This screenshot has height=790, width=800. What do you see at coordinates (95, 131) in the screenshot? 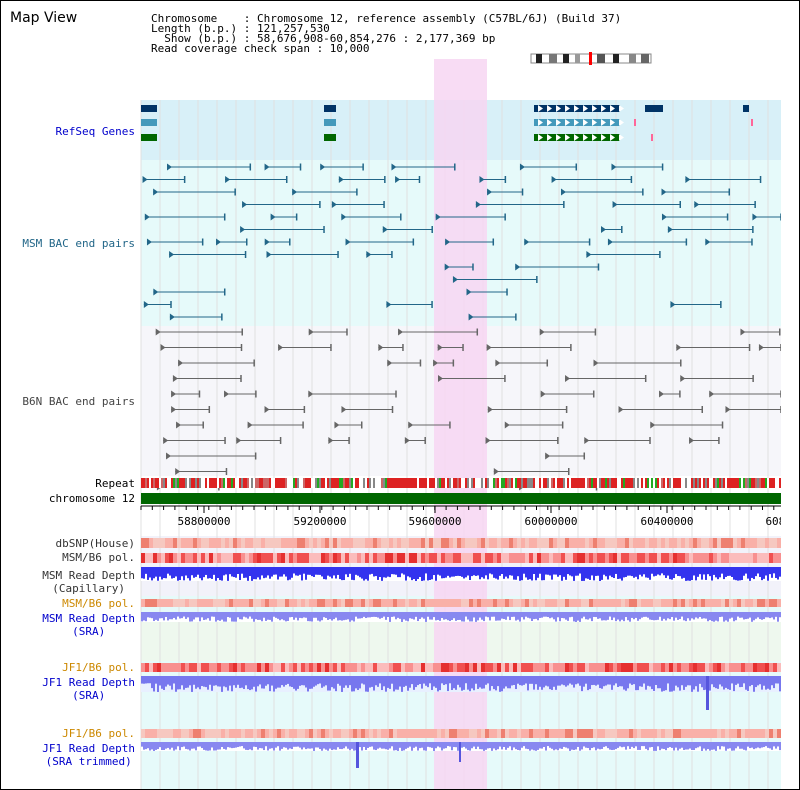
I see `track-label-refseq: RefSeq Genes` at bounding box center [95, 131].